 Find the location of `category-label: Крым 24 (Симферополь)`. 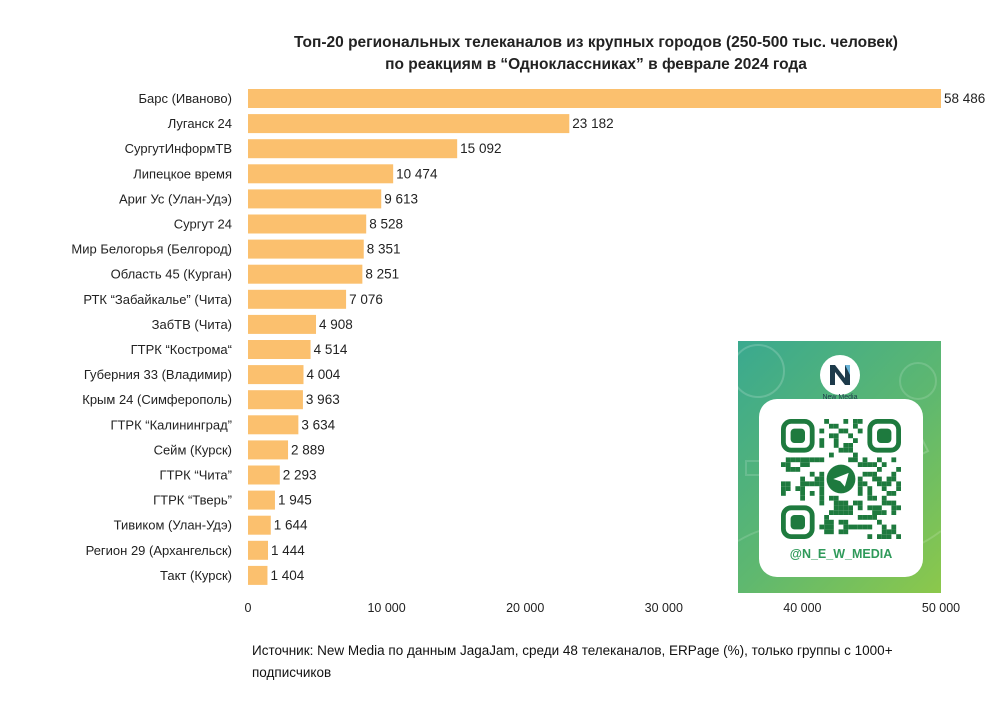

category-label: Крым 24 (Симферополь) is located at coordinates (157, 399).